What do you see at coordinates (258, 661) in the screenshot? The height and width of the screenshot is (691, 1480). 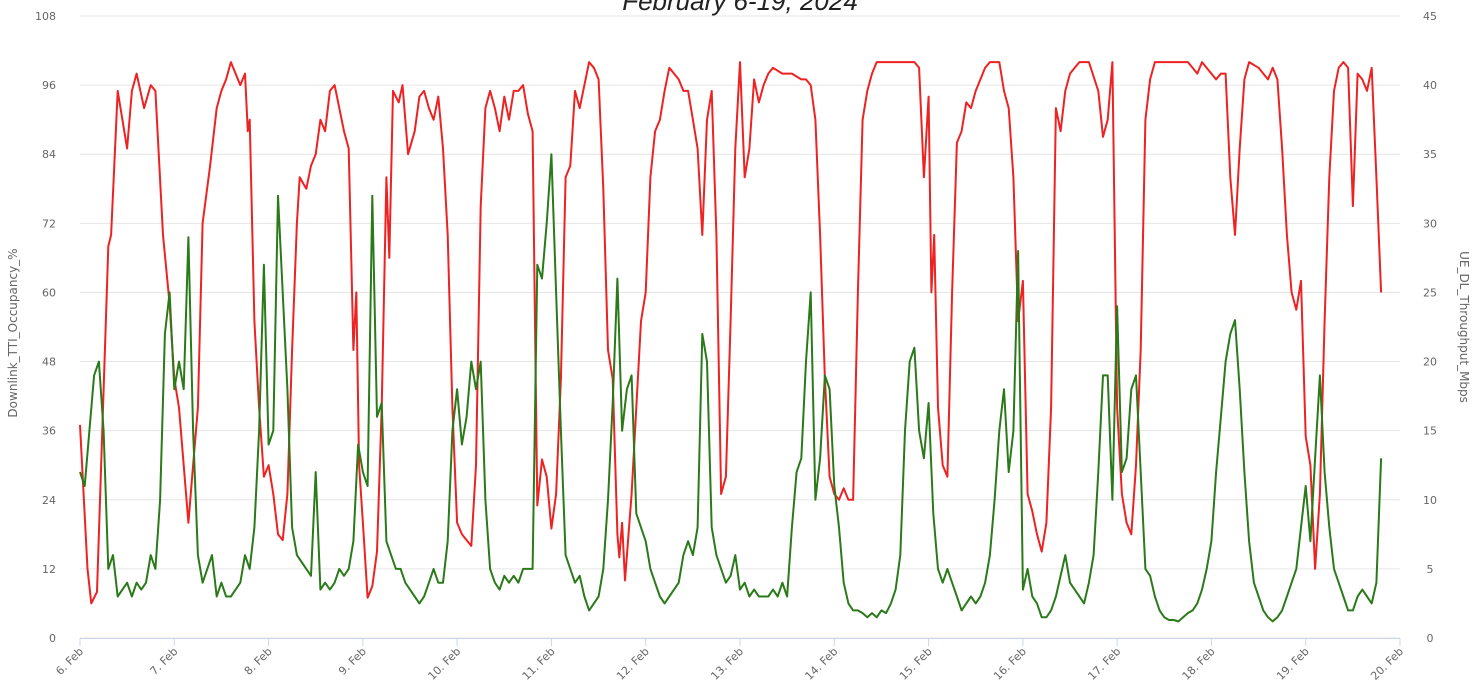 I see `x-tick-label: 8. Feb` at bounding box center [258, 661].